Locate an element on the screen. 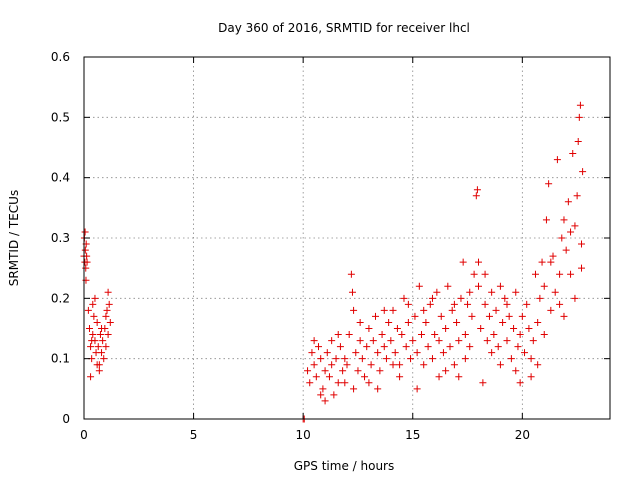  y-tick-label: 0 is located at coordinates (66, 419).